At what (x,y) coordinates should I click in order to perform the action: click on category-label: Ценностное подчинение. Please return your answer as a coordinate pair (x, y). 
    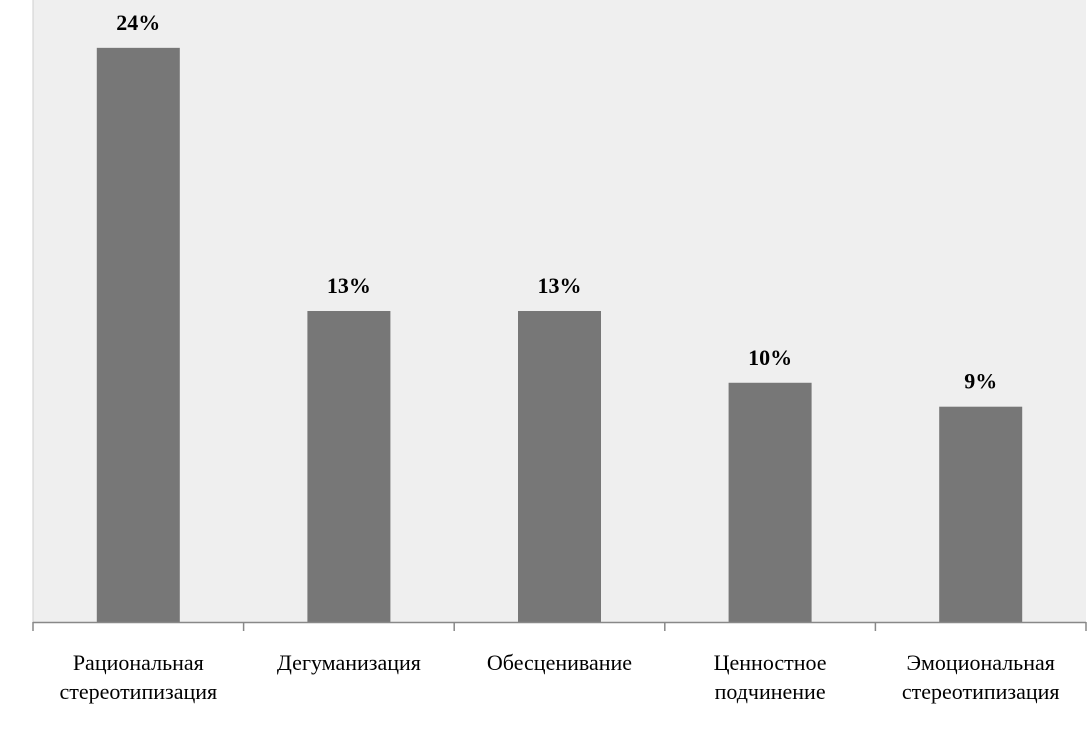
    Looking at the image, I should click on (770, 677).